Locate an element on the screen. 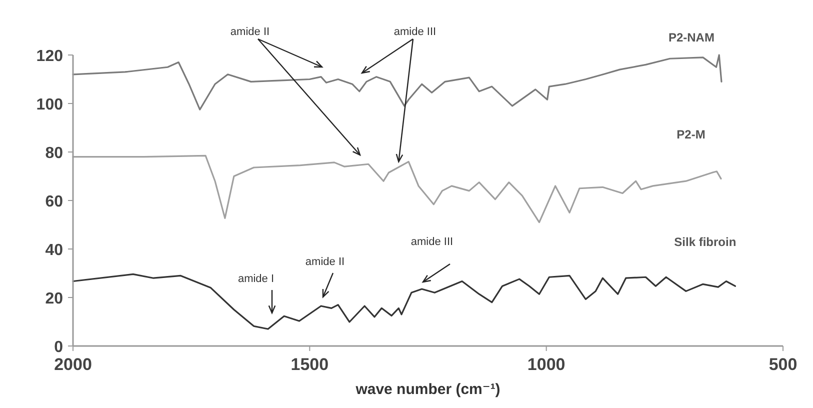  y-tick-label: 40 is located at coordinates (54, 250).